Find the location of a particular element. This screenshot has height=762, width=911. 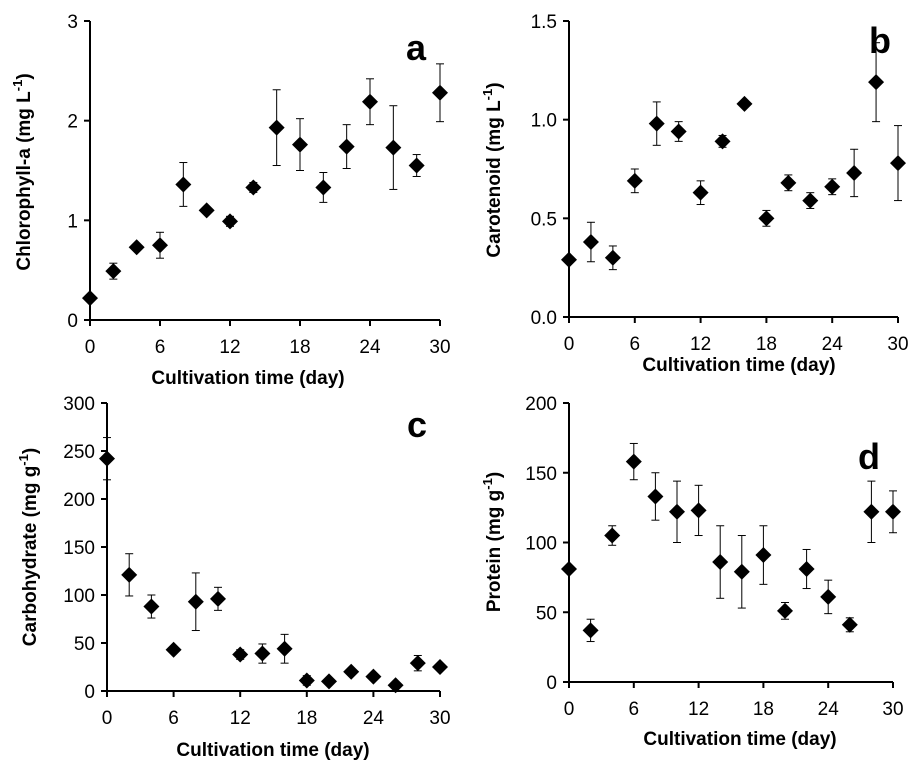

y-axis-title-main: Chlorophyll-a (mg L is located at coordinates (24, 181).